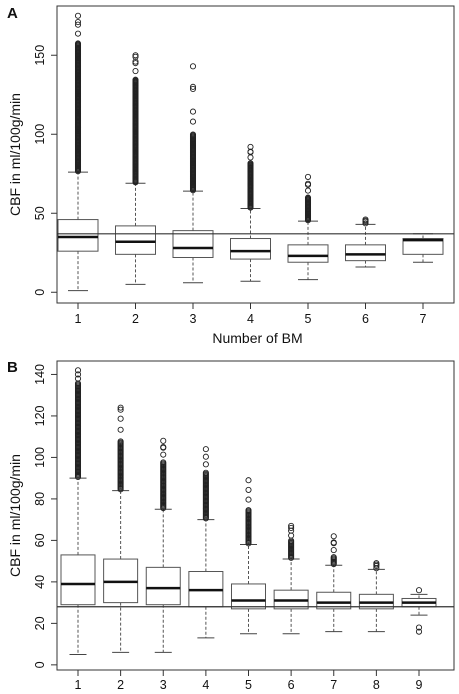 The image size is (459, 694). I want to click on panel-letter: A, so click(12, 13).